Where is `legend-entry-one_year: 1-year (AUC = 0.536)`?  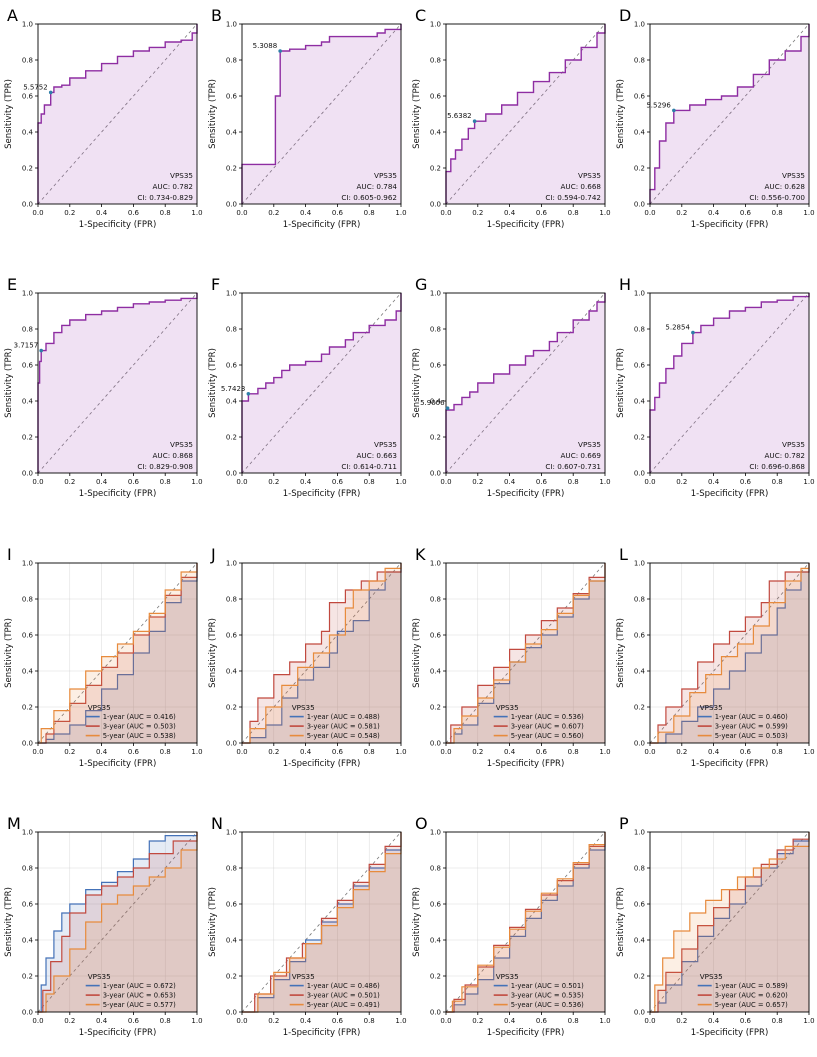 legend-entry-one_year: 1-year (AUC = 0.536) is located at coordinates (547, 717).